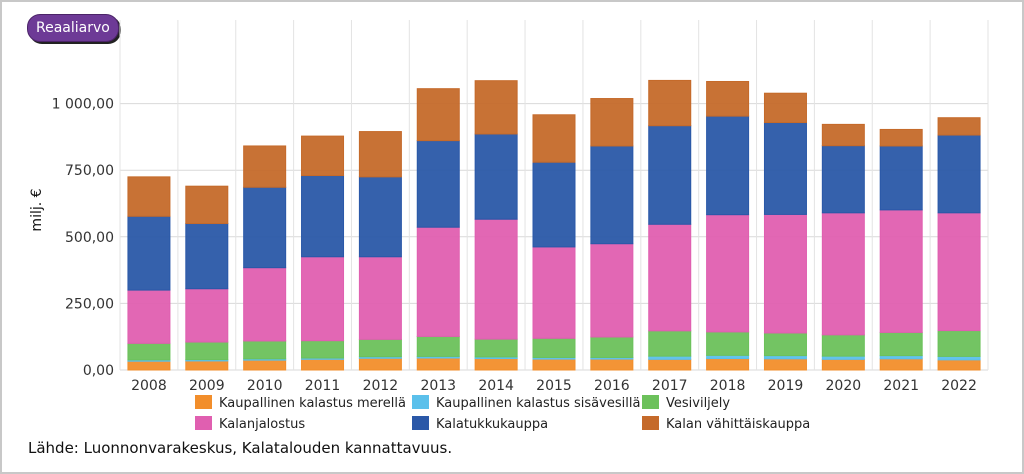 The image size is (1024, 474). What do you see at coordinates (312, 403) in the screenshot?
I see `legend-label: Kaupallinen kalastus merellä` at bounding box center [312, 403].